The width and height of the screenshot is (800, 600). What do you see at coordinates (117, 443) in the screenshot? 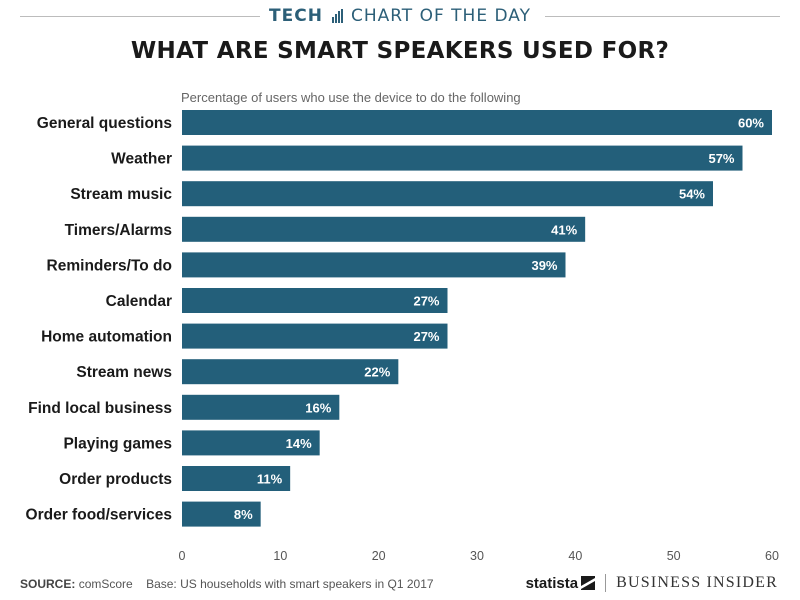
I see `category-label-9: Playing games` at bounding box center [117, 443].